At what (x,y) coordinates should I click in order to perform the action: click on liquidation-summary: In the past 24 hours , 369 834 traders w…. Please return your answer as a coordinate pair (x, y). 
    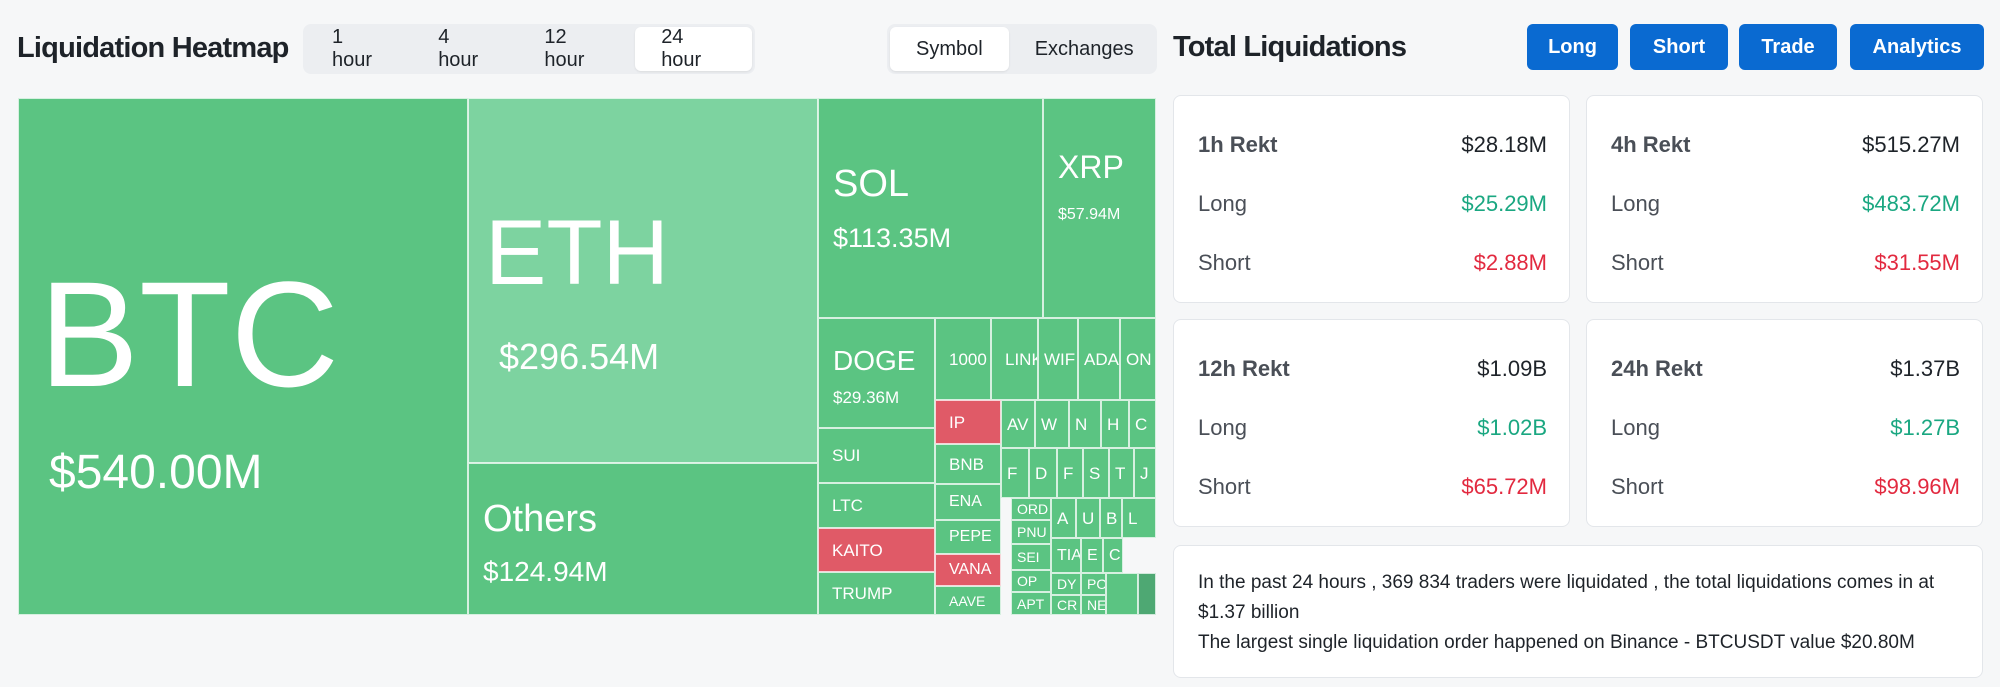
    Looking at the image, I should click on (1578, 611).